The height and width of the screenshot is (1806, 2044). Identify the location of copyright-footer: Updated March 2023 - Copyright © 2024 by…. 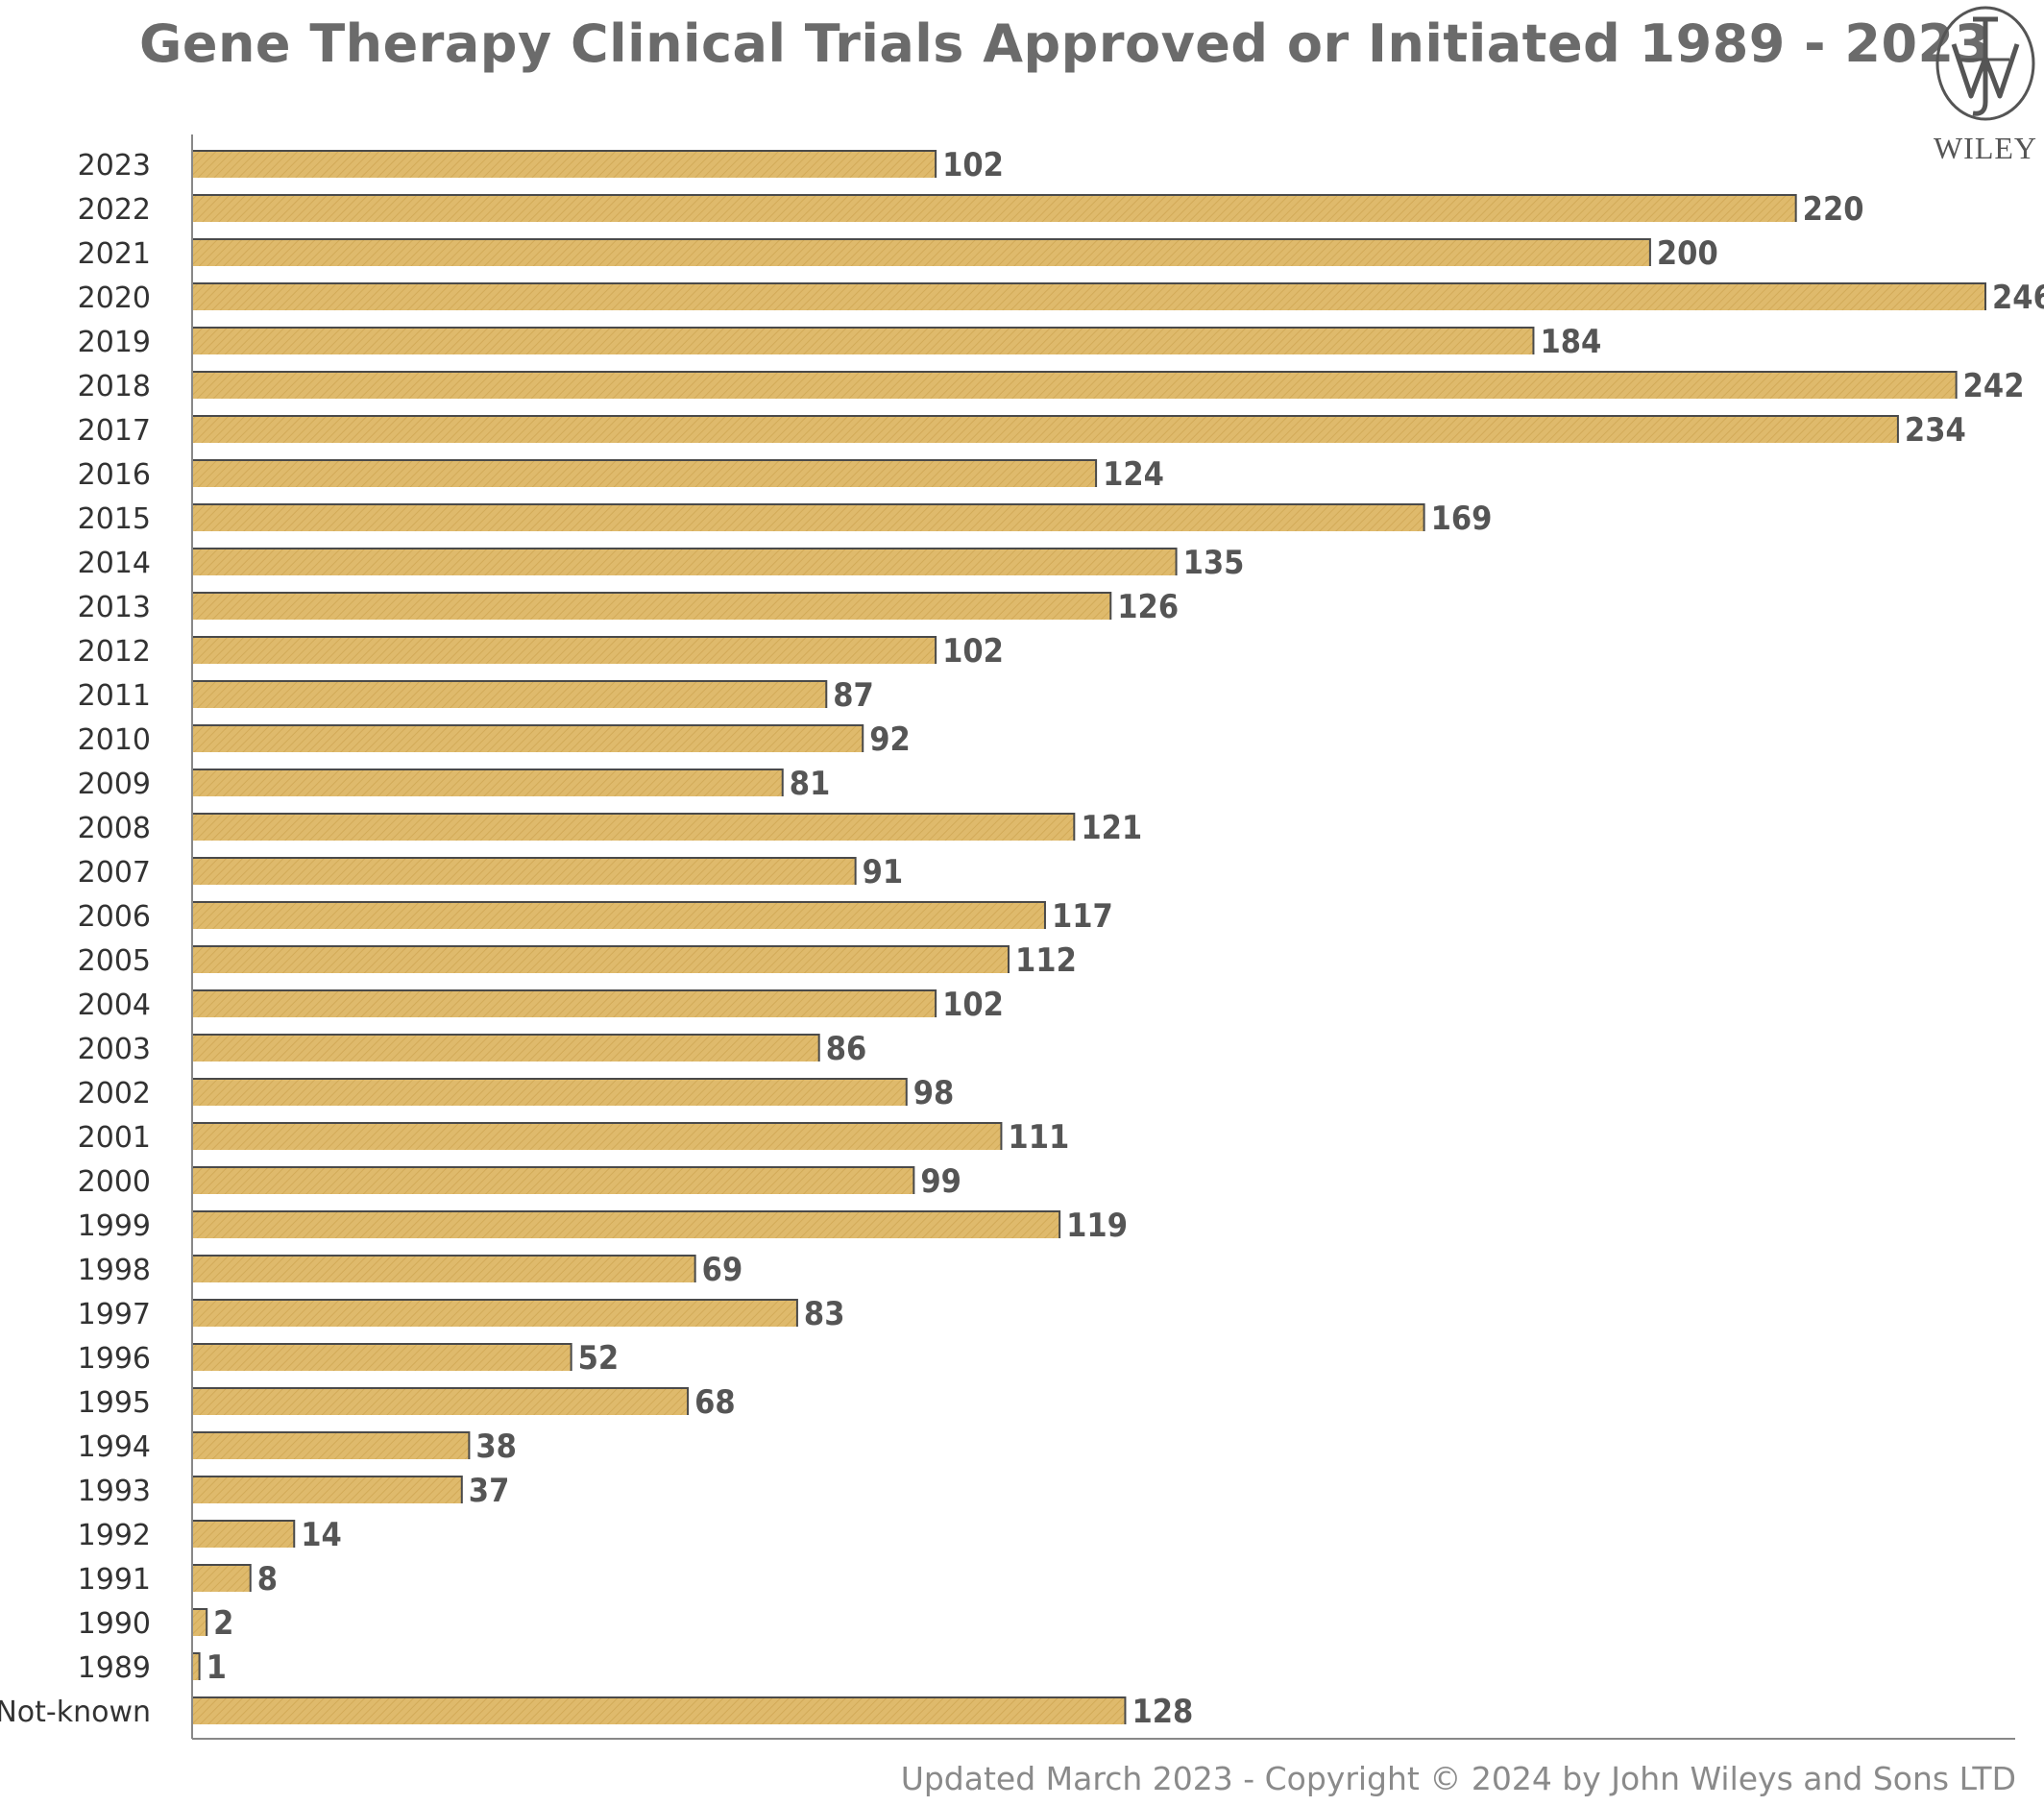
(1458, 1778).